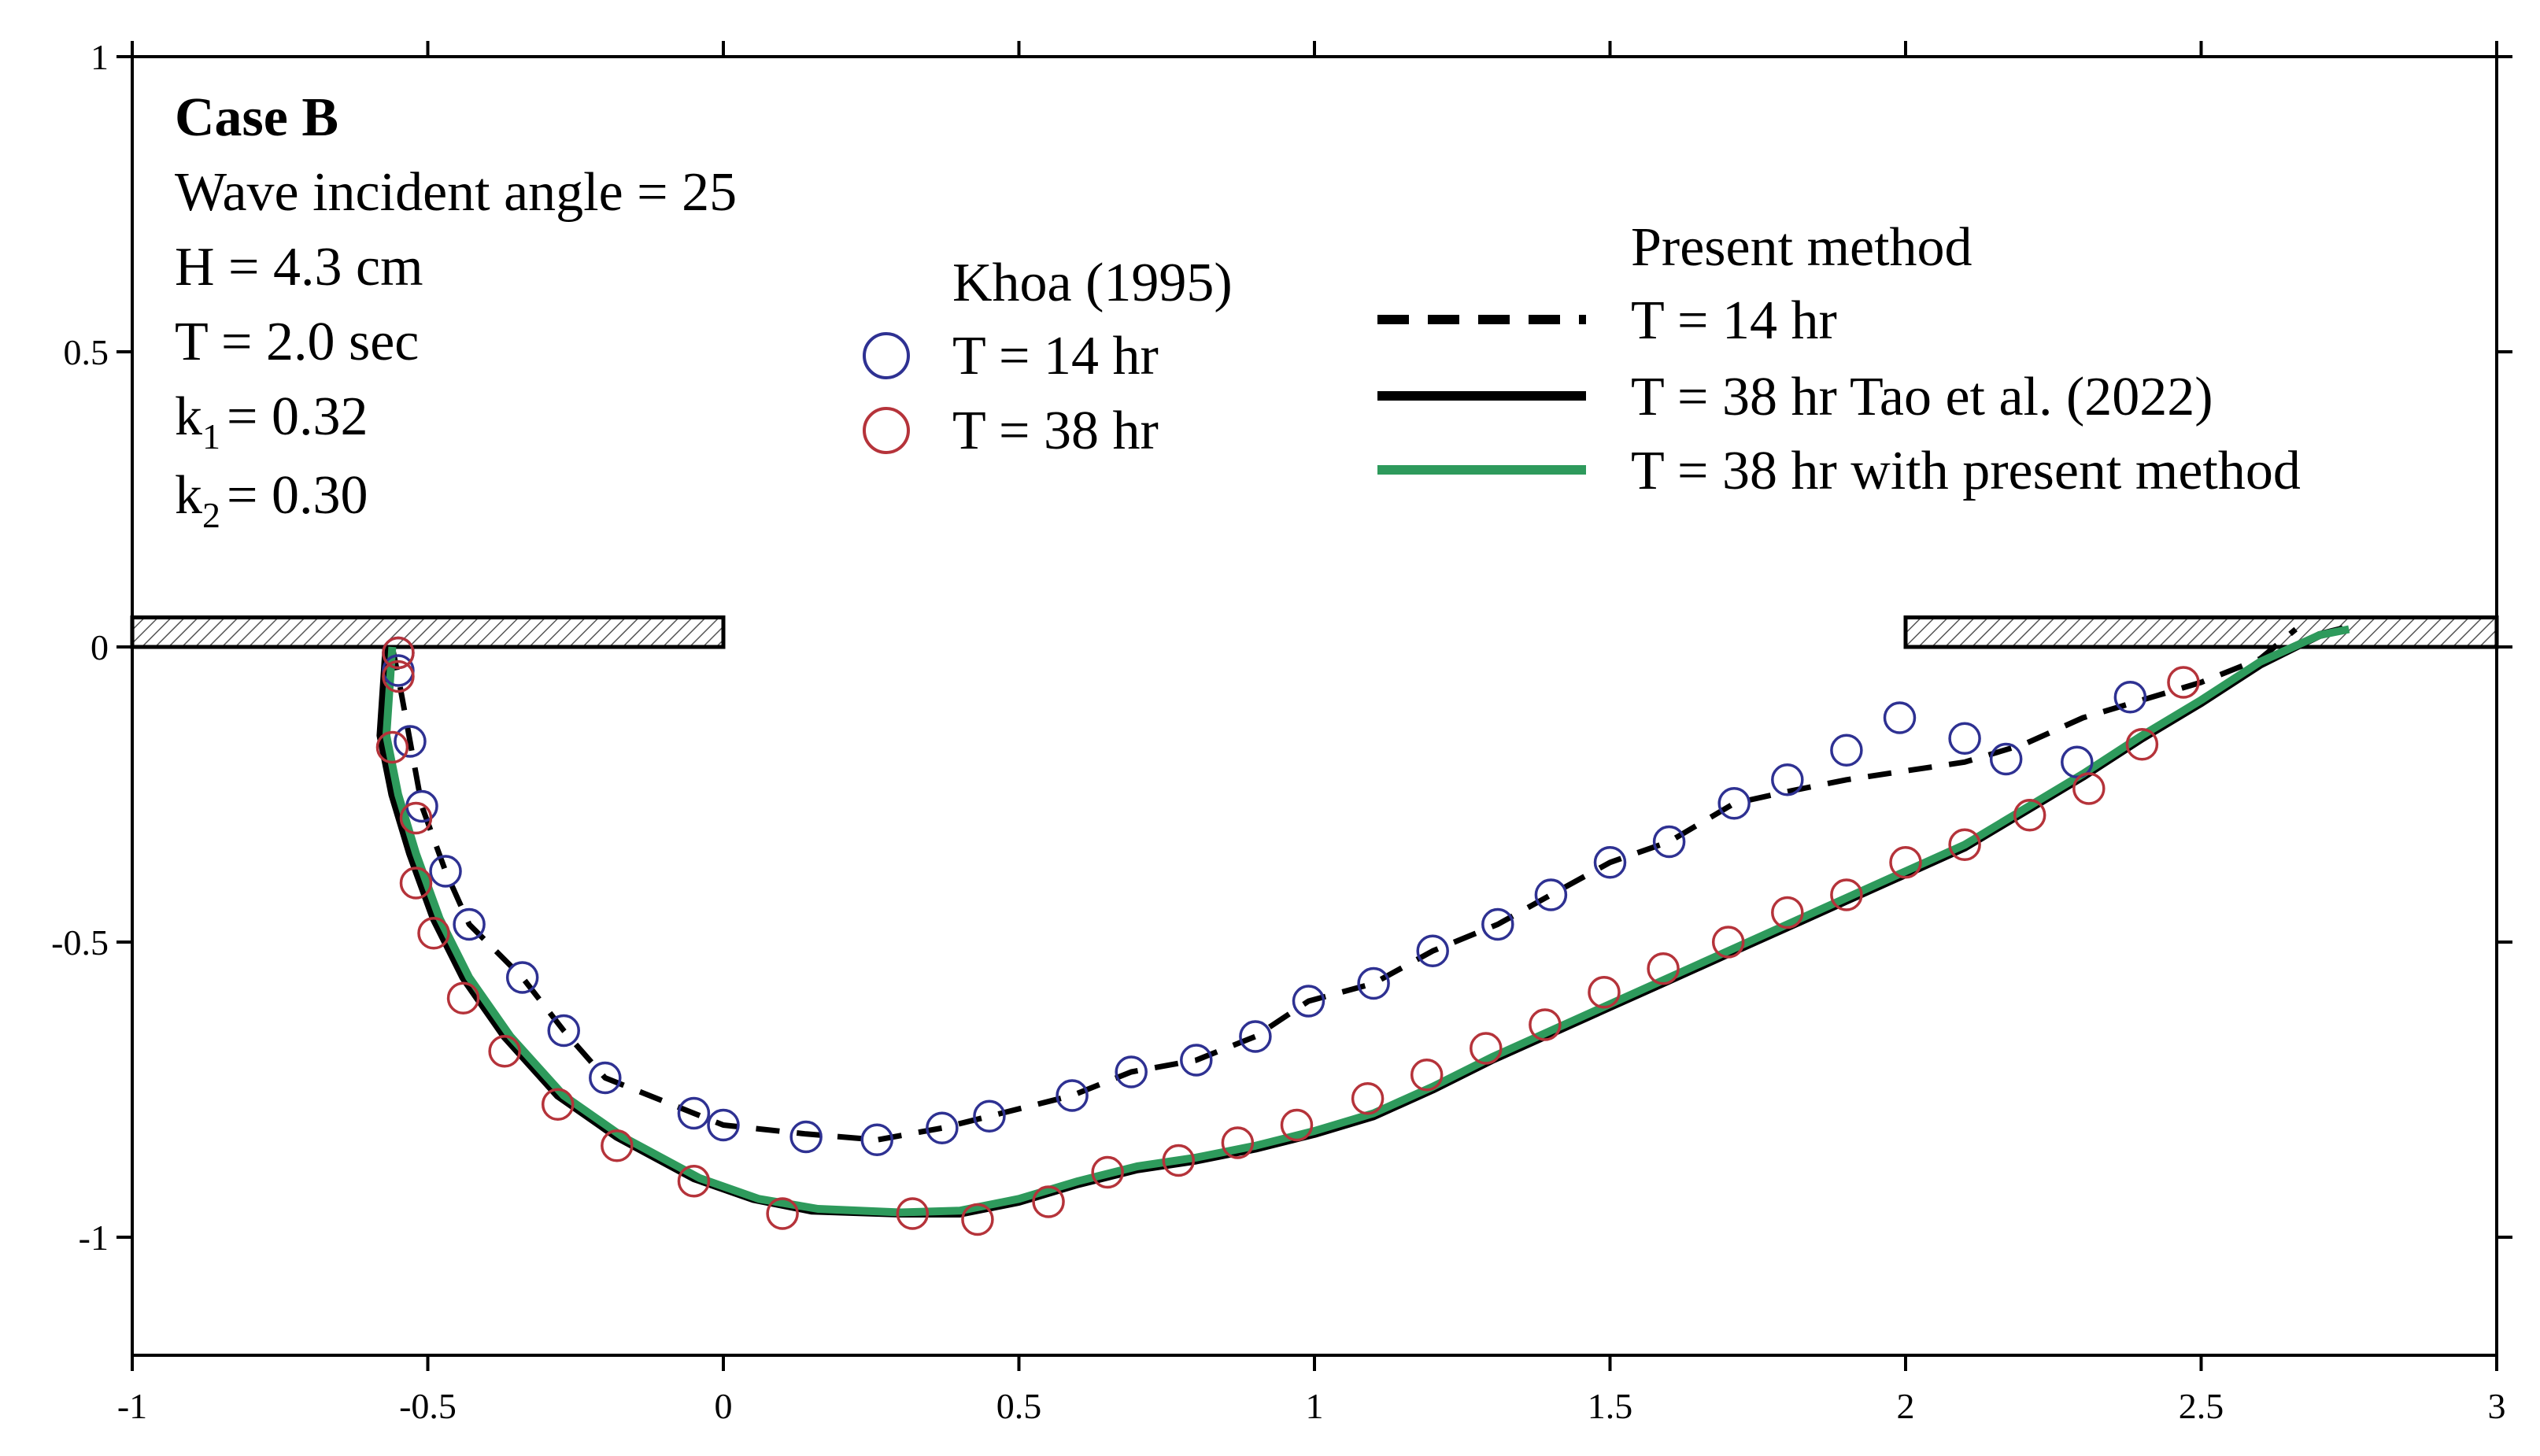 This screenshot has width=2540, height=1456. Describe the element at coordinates (100, 57) in the screenshot. I see `y-tick-label: 1` at that location.